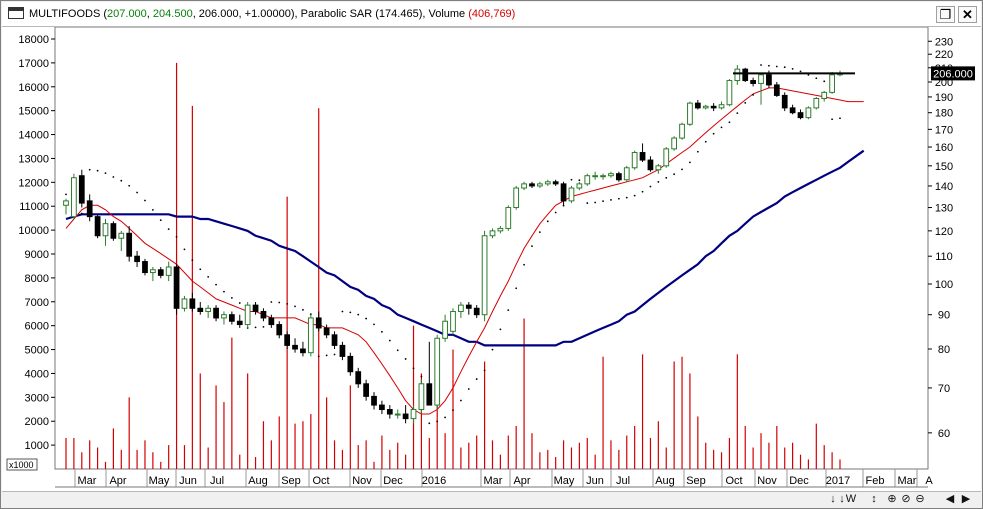 The image size is (983, 509). I want to click on volume-axis-label: 15000, so click(33, 112).